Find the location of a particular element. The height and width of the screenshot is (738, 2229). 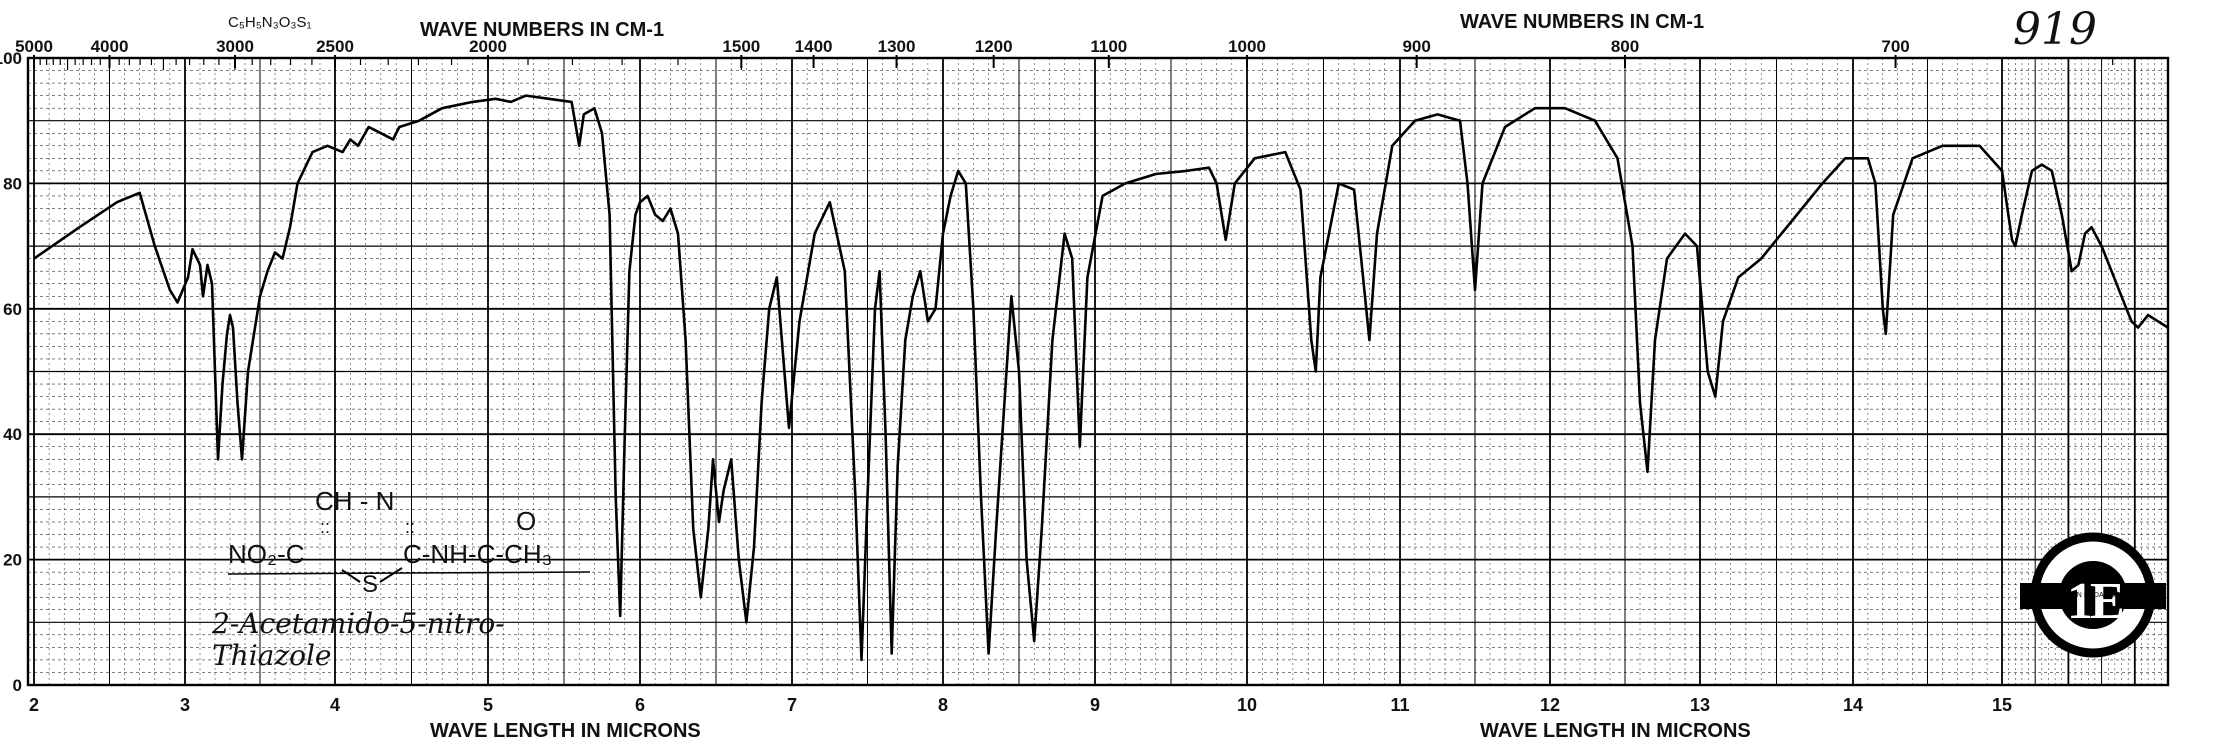

compound-name-line2: Thiazole is located at coordinates (272, 655).